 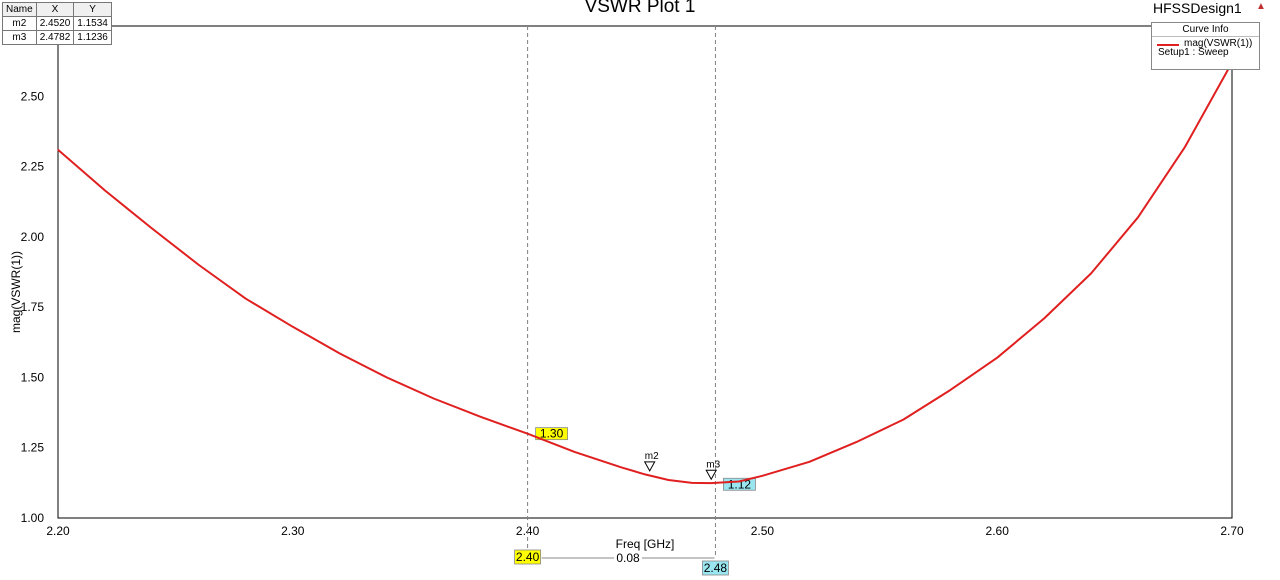 I want to click on marker-name: m2, so click(x=19, y=23).